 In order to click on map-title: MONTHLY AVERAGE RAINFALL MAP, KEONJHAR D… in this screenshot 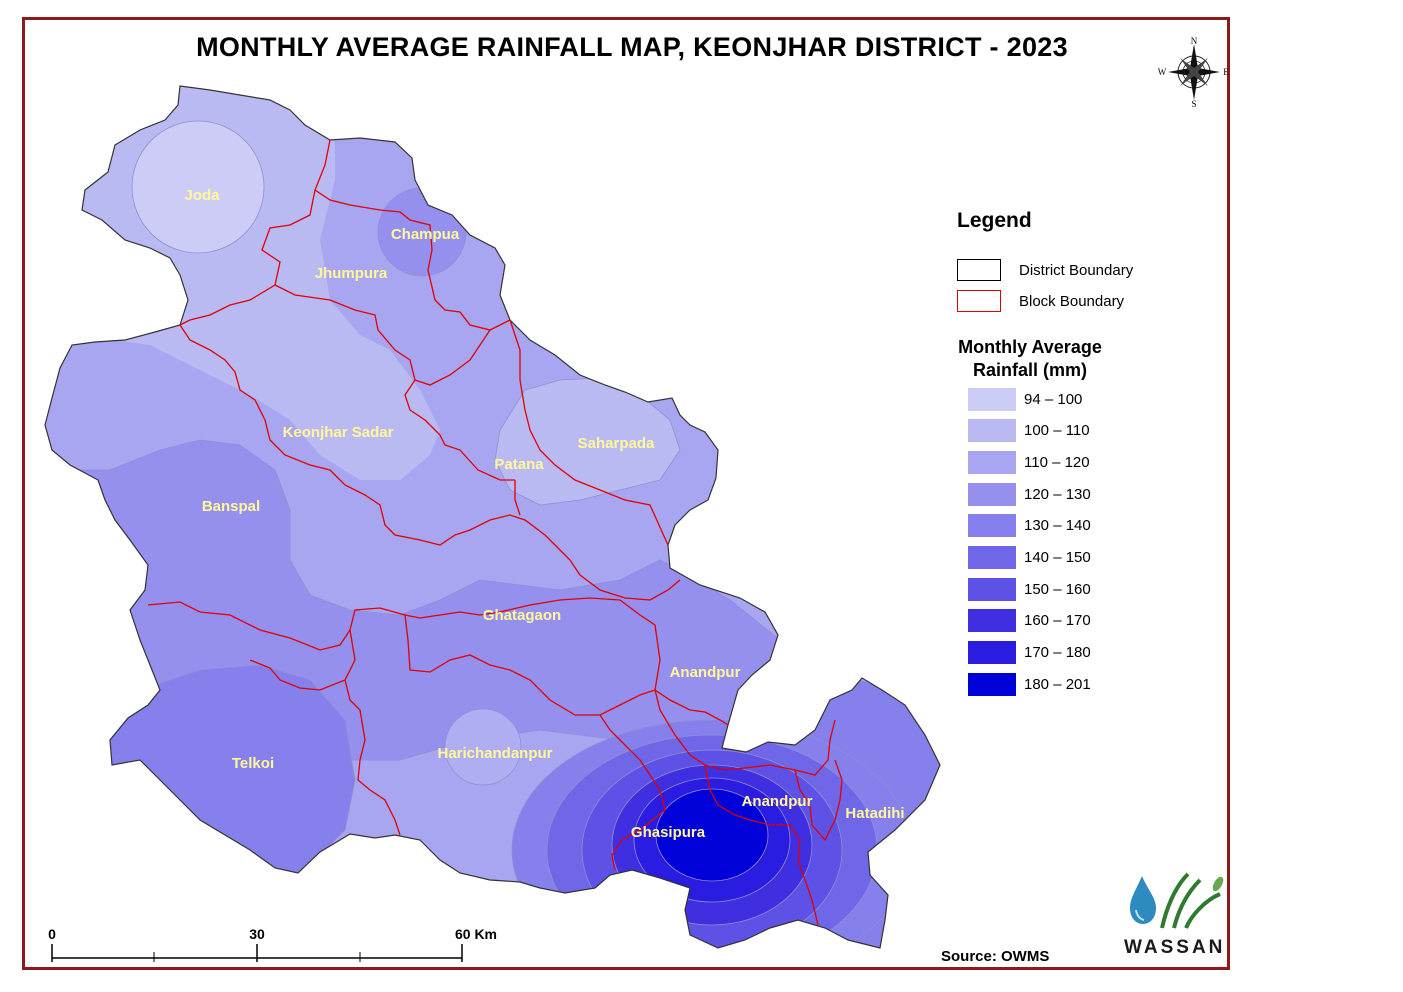, I will do `click(632, 47)`.